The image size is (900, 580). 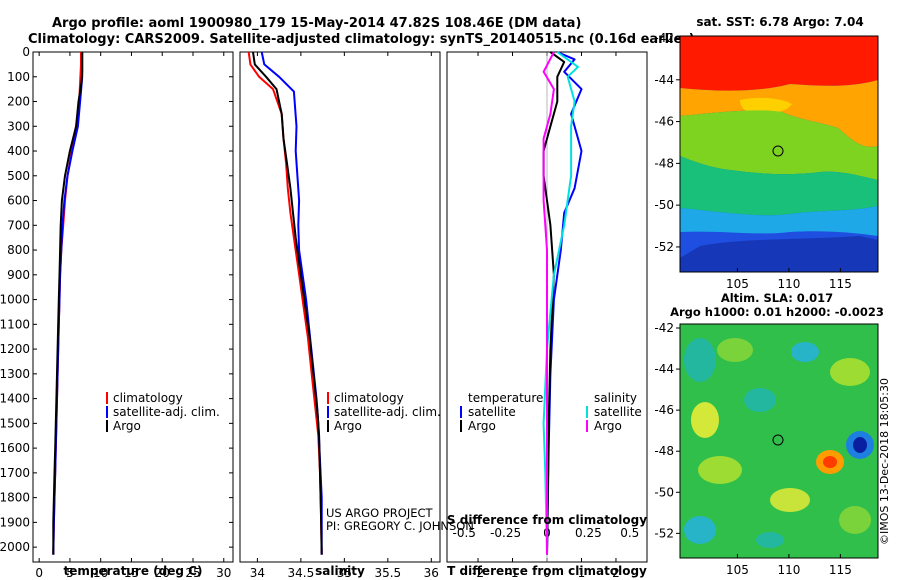 What do you see at coordinates (777, 298) in the screenshot?
I see `sla-map-title: Altim. SLA: 0.017` at bounding box center [777, 298].